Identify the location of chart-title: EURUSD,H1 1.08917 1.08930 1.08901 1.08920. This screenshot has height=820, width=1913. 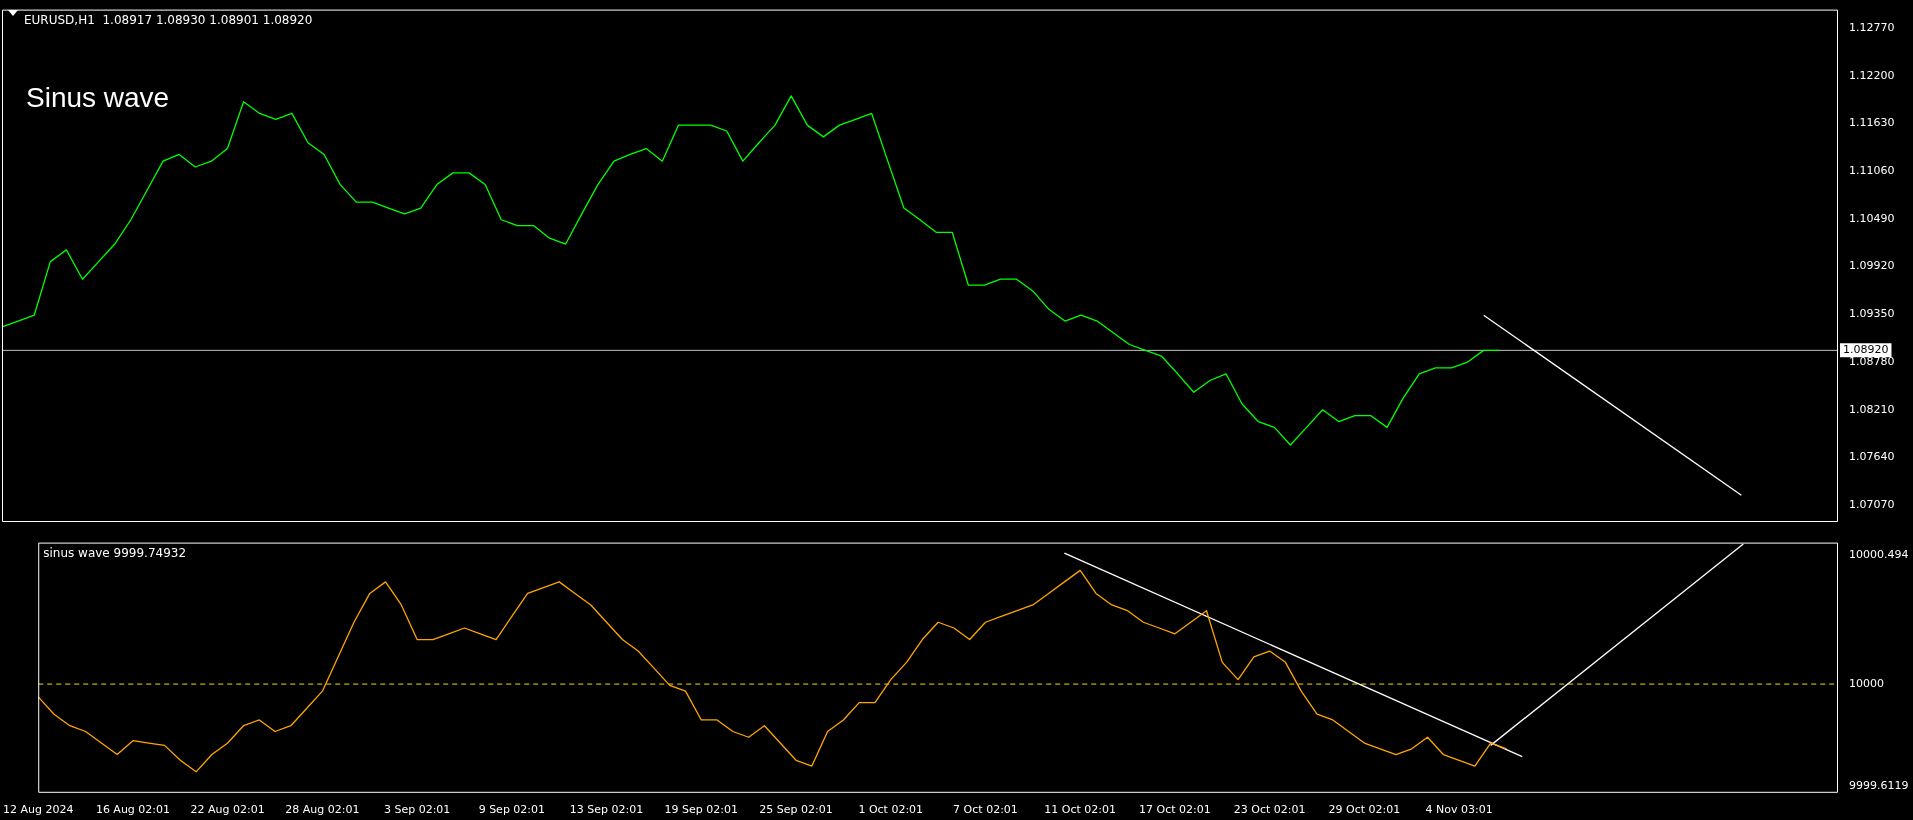
(168, 19).